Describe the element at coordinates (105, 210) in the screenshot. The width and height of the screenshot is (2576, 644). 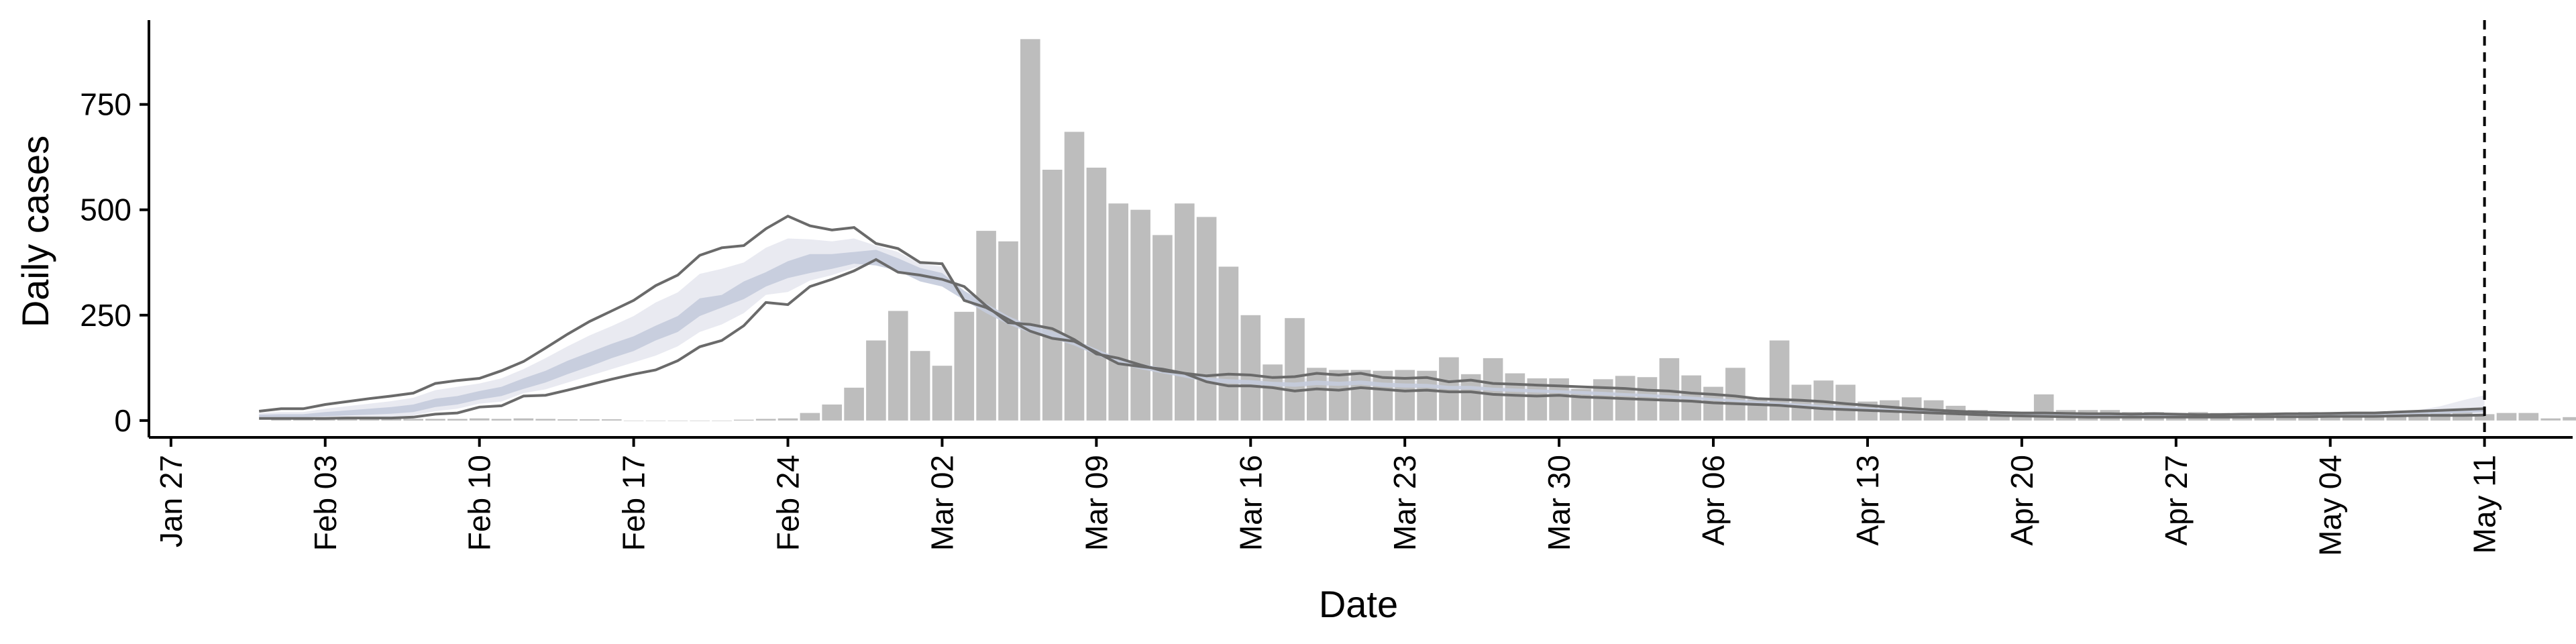
I see `y-tick-label: 500` at that location.